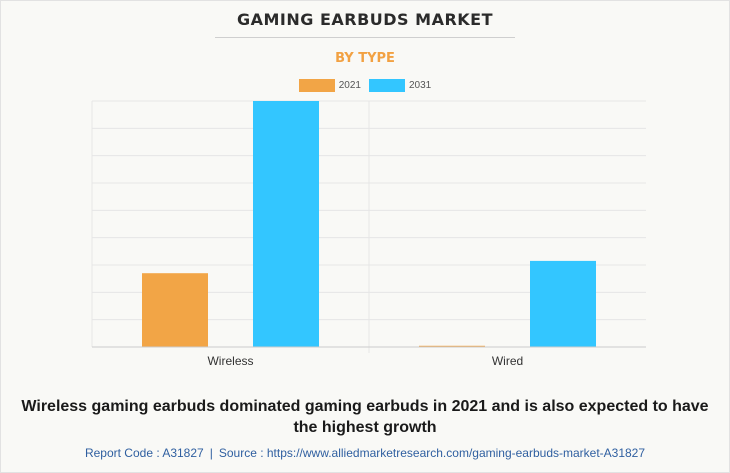  I want to click on chart-legend: 2021 2031, so click(365, 85).